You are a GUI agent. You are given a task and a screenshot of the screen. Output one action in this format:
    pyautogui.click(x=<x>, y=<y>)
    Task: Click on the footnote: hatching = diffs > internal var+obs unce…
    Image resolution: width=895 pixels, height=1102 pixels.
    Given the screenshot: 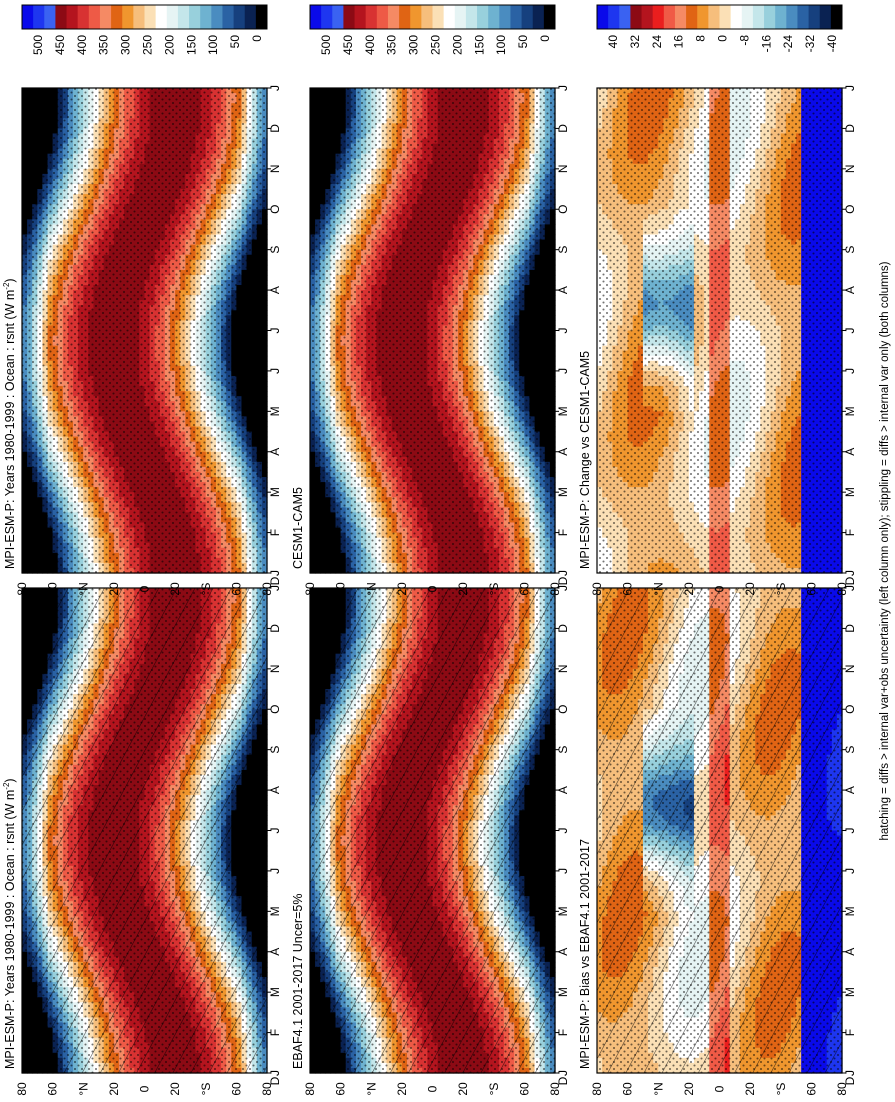 What is the action you would take?
    pyautogui.click(x=885, y=550)
    